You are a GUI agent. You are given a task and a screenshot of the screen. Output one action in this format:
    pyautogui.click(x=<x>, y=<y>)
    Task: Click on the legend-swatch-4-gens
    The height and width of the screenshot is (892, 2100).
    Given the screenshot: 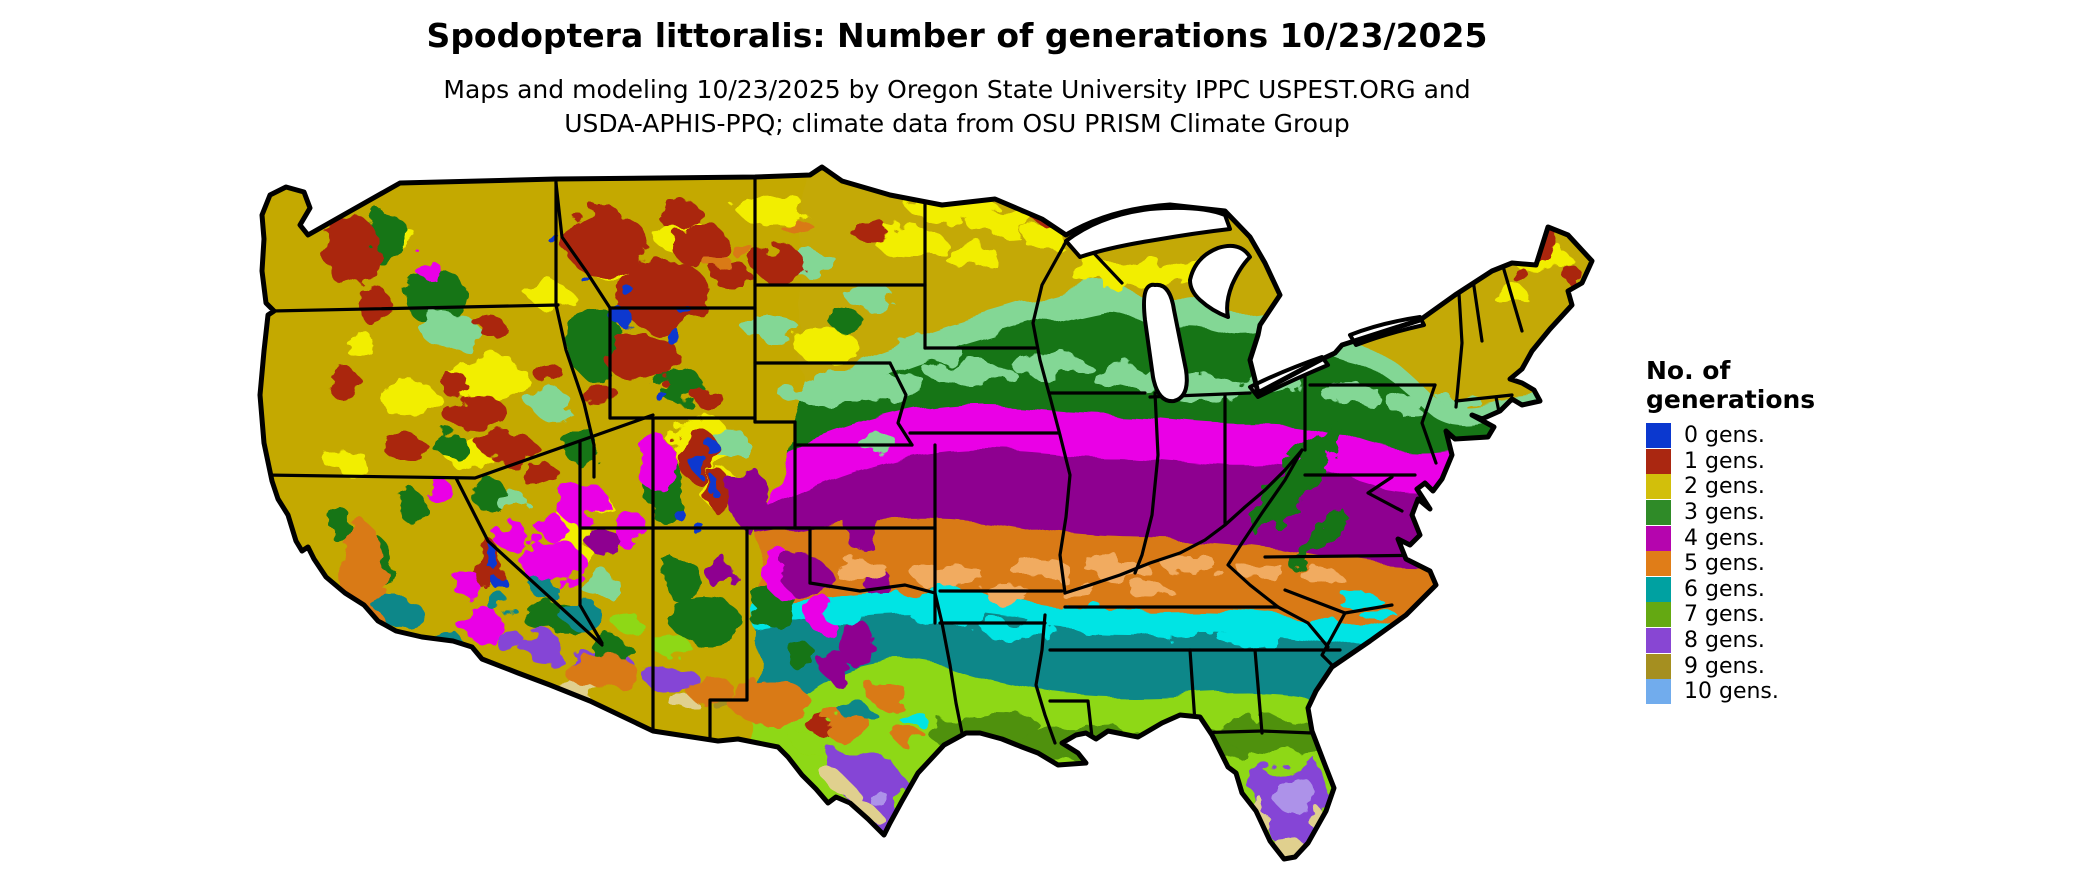 What is the action you would take?
    pyautogui.click(x=1658, y=538)
    